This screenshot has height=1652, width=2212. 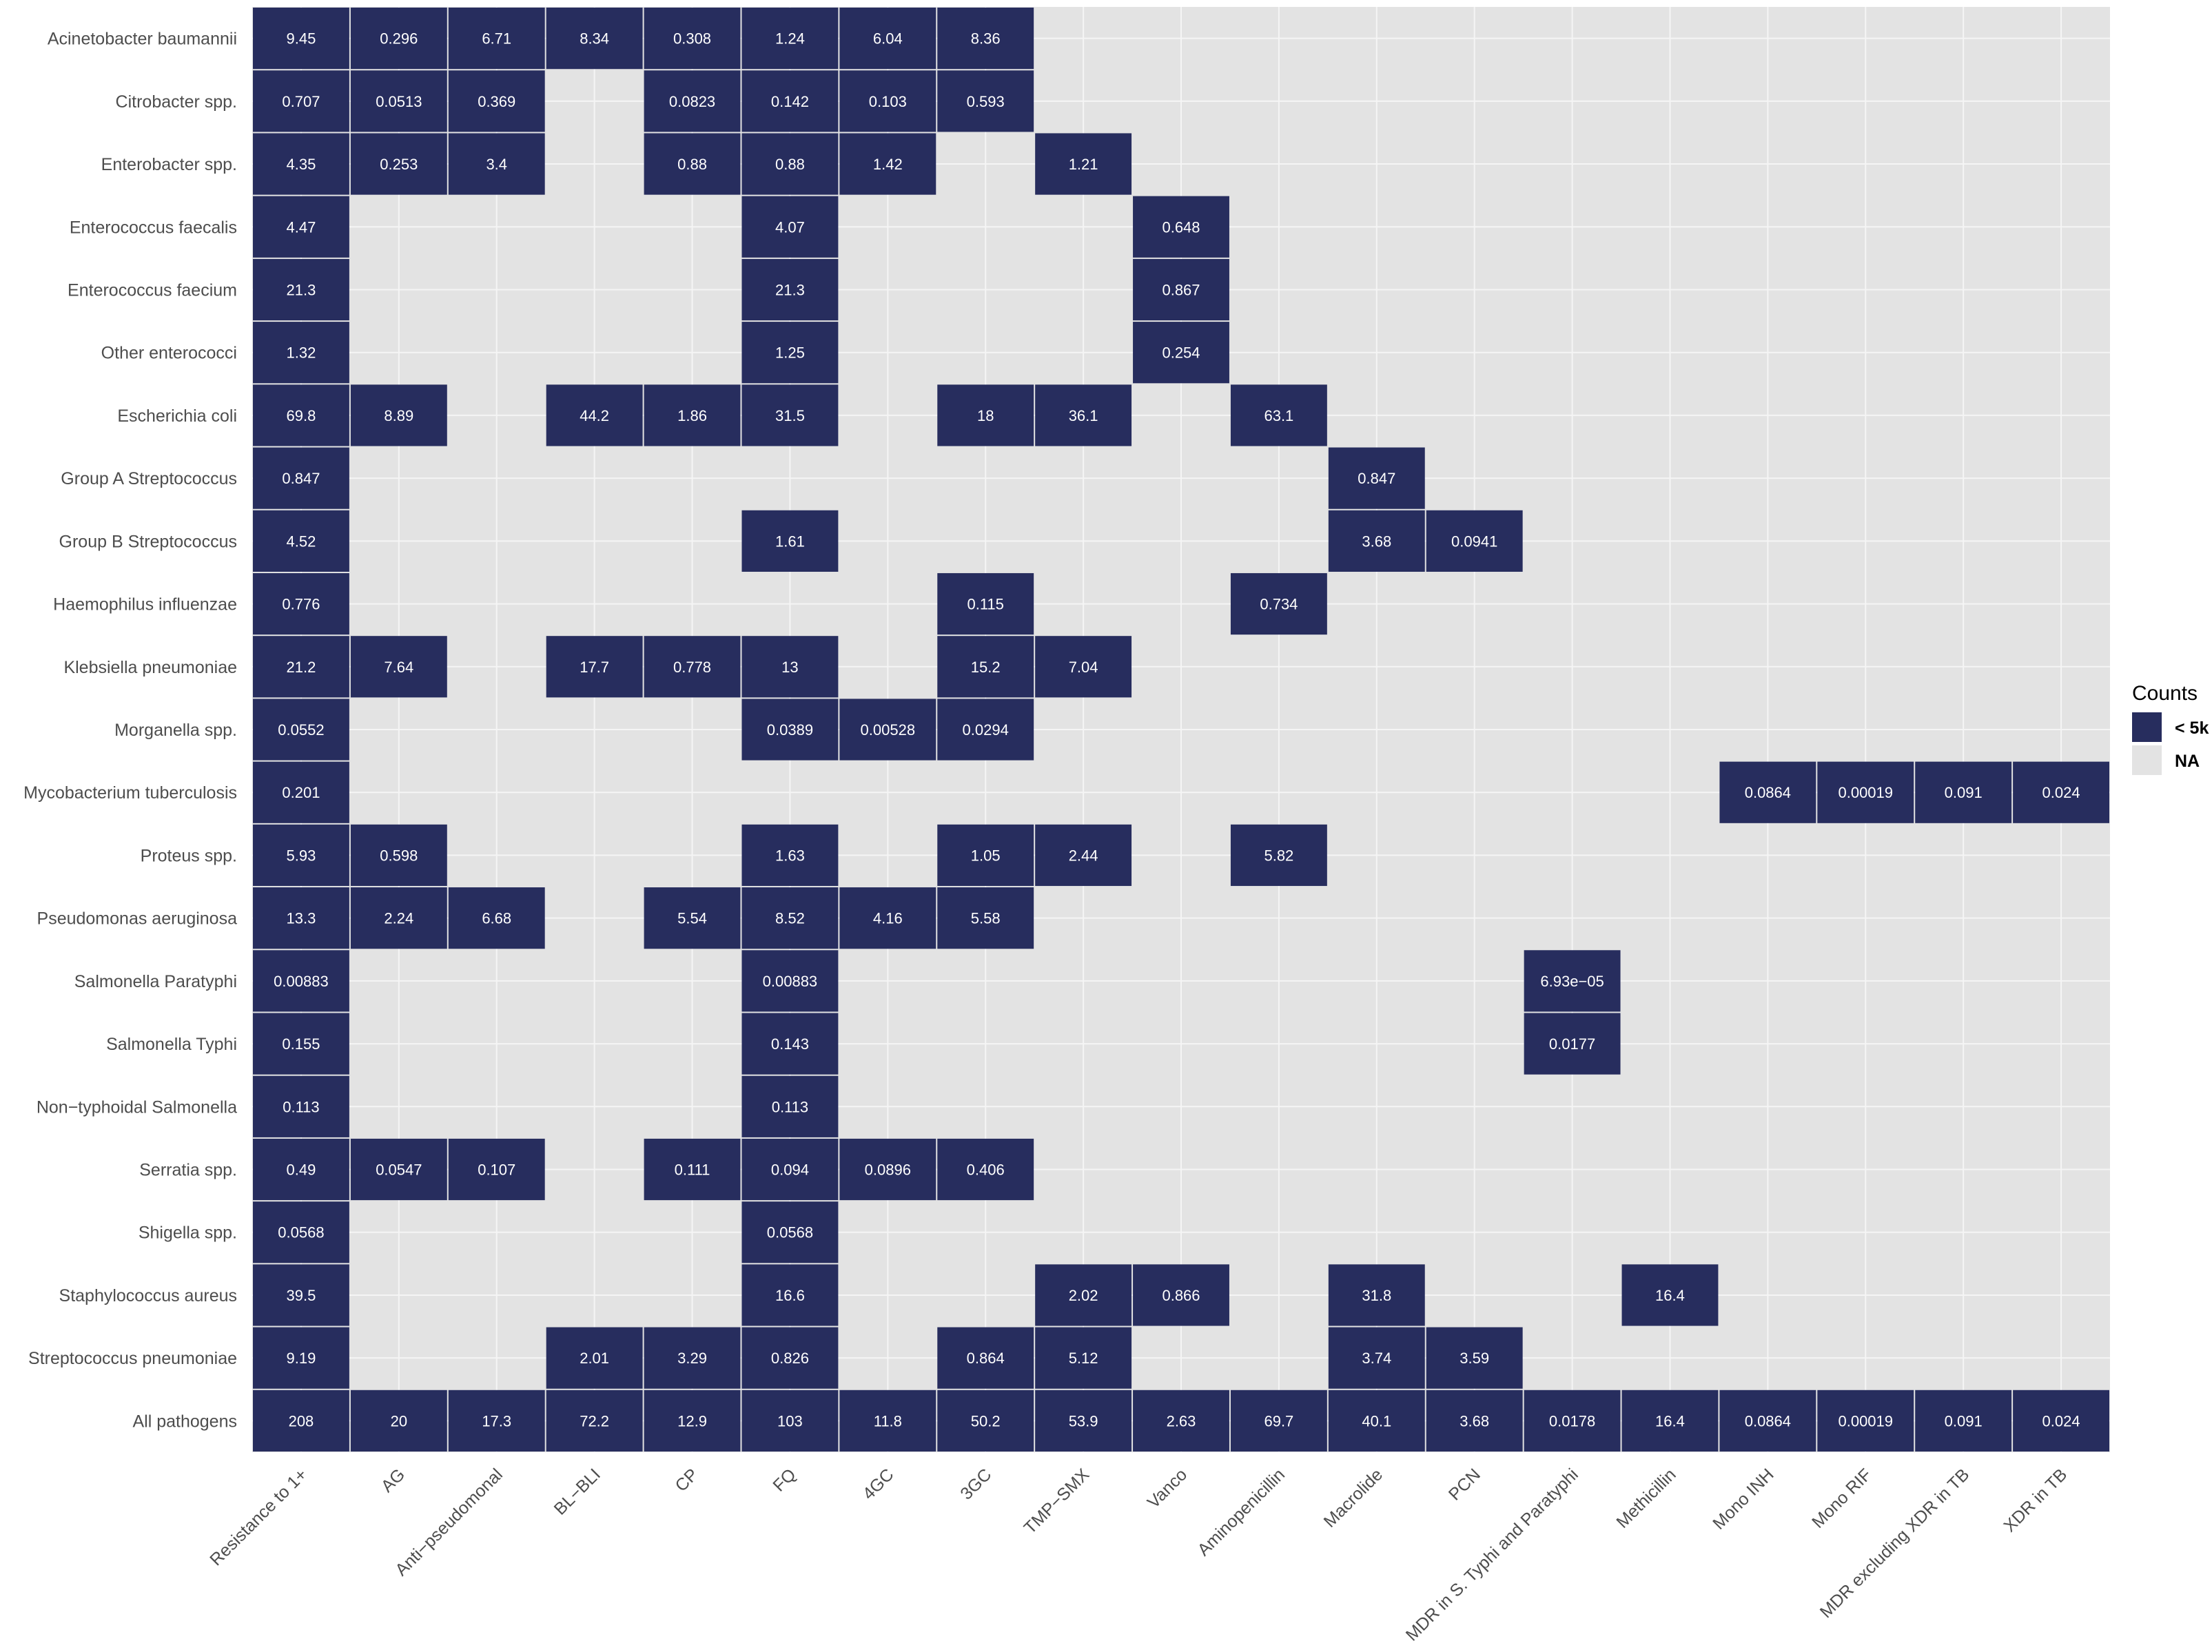 I want to click on y-tick-label: Citrobacter spp., so click(x=176, y=102).